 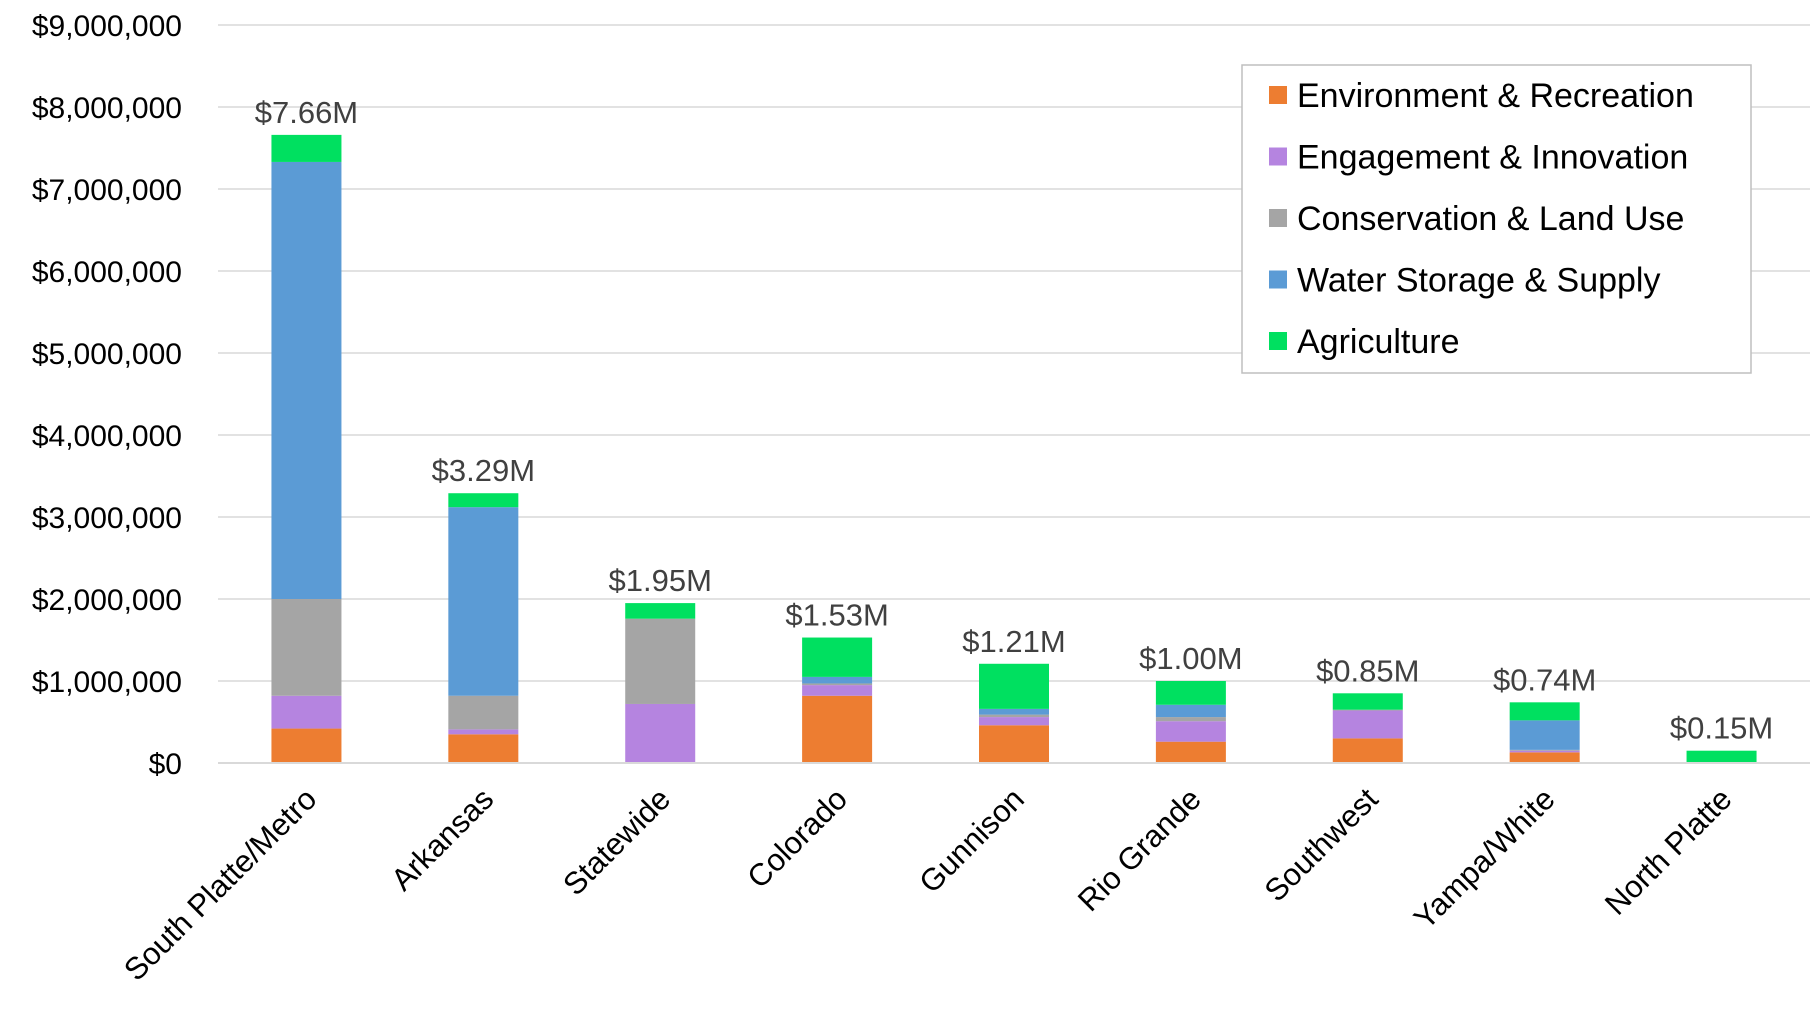 I want to click on bar-total-label: $1.00M, so click(x=1190, y=658).